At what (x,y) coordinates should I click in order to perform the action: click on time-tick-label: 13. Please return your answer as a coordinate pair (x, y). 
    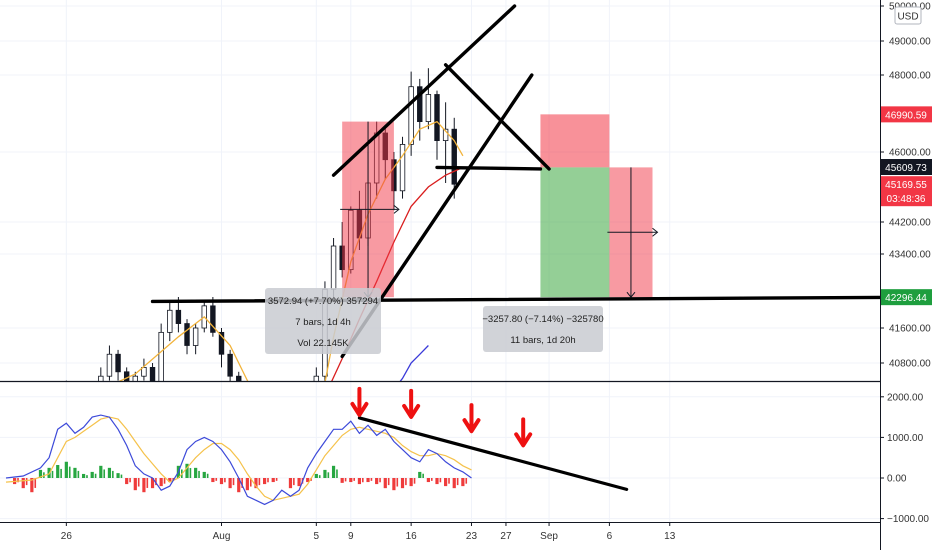
    Looking at the image, I should click on (670, 536).